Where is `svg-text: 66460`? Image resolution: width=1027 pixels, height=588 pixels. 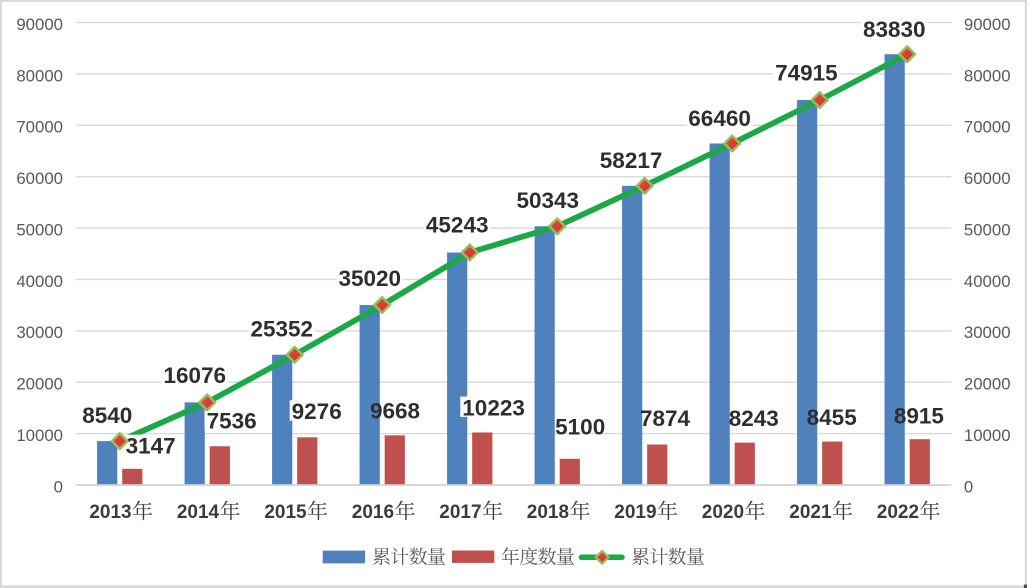 svg-text: 66460 is located at coordinates (719, 118).